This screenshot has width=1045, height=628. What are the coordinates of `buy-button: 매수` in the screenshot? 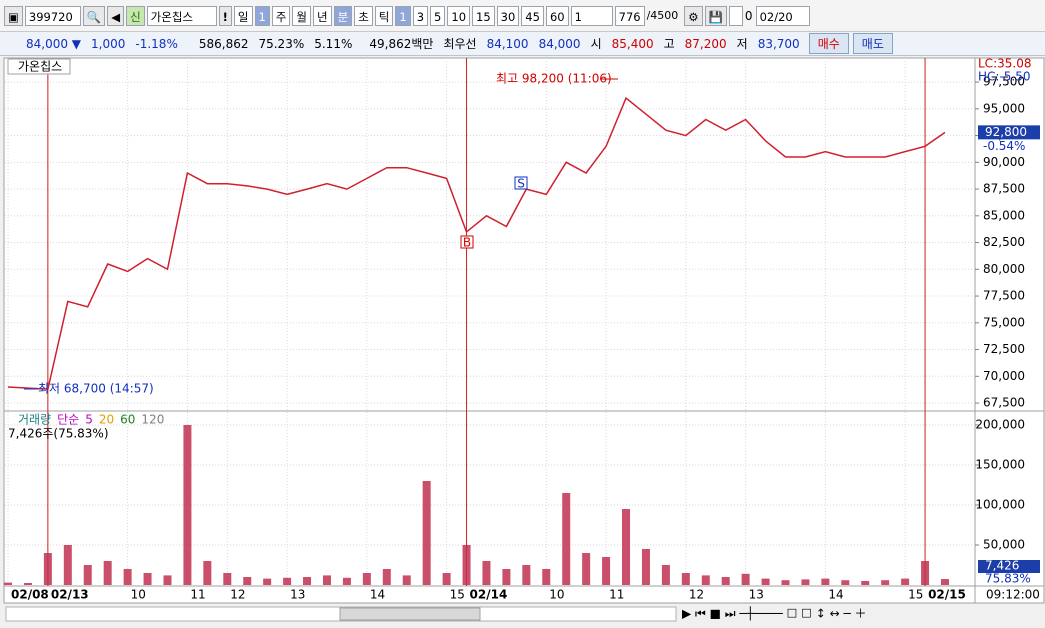 It's located at (828, 43).